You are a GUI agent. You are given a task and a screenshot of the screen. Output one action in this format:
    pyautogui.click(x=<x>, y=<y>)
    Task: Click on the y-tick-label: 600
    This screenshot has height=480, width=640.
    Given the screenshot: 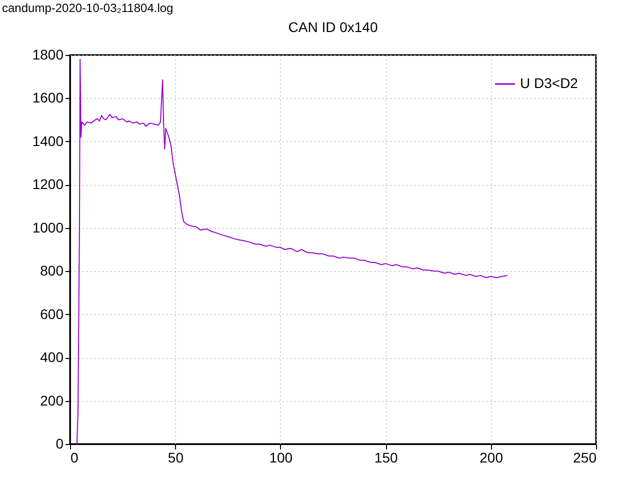 What is the action you would take?
    pyautogui.click(x=52, y=314)
    